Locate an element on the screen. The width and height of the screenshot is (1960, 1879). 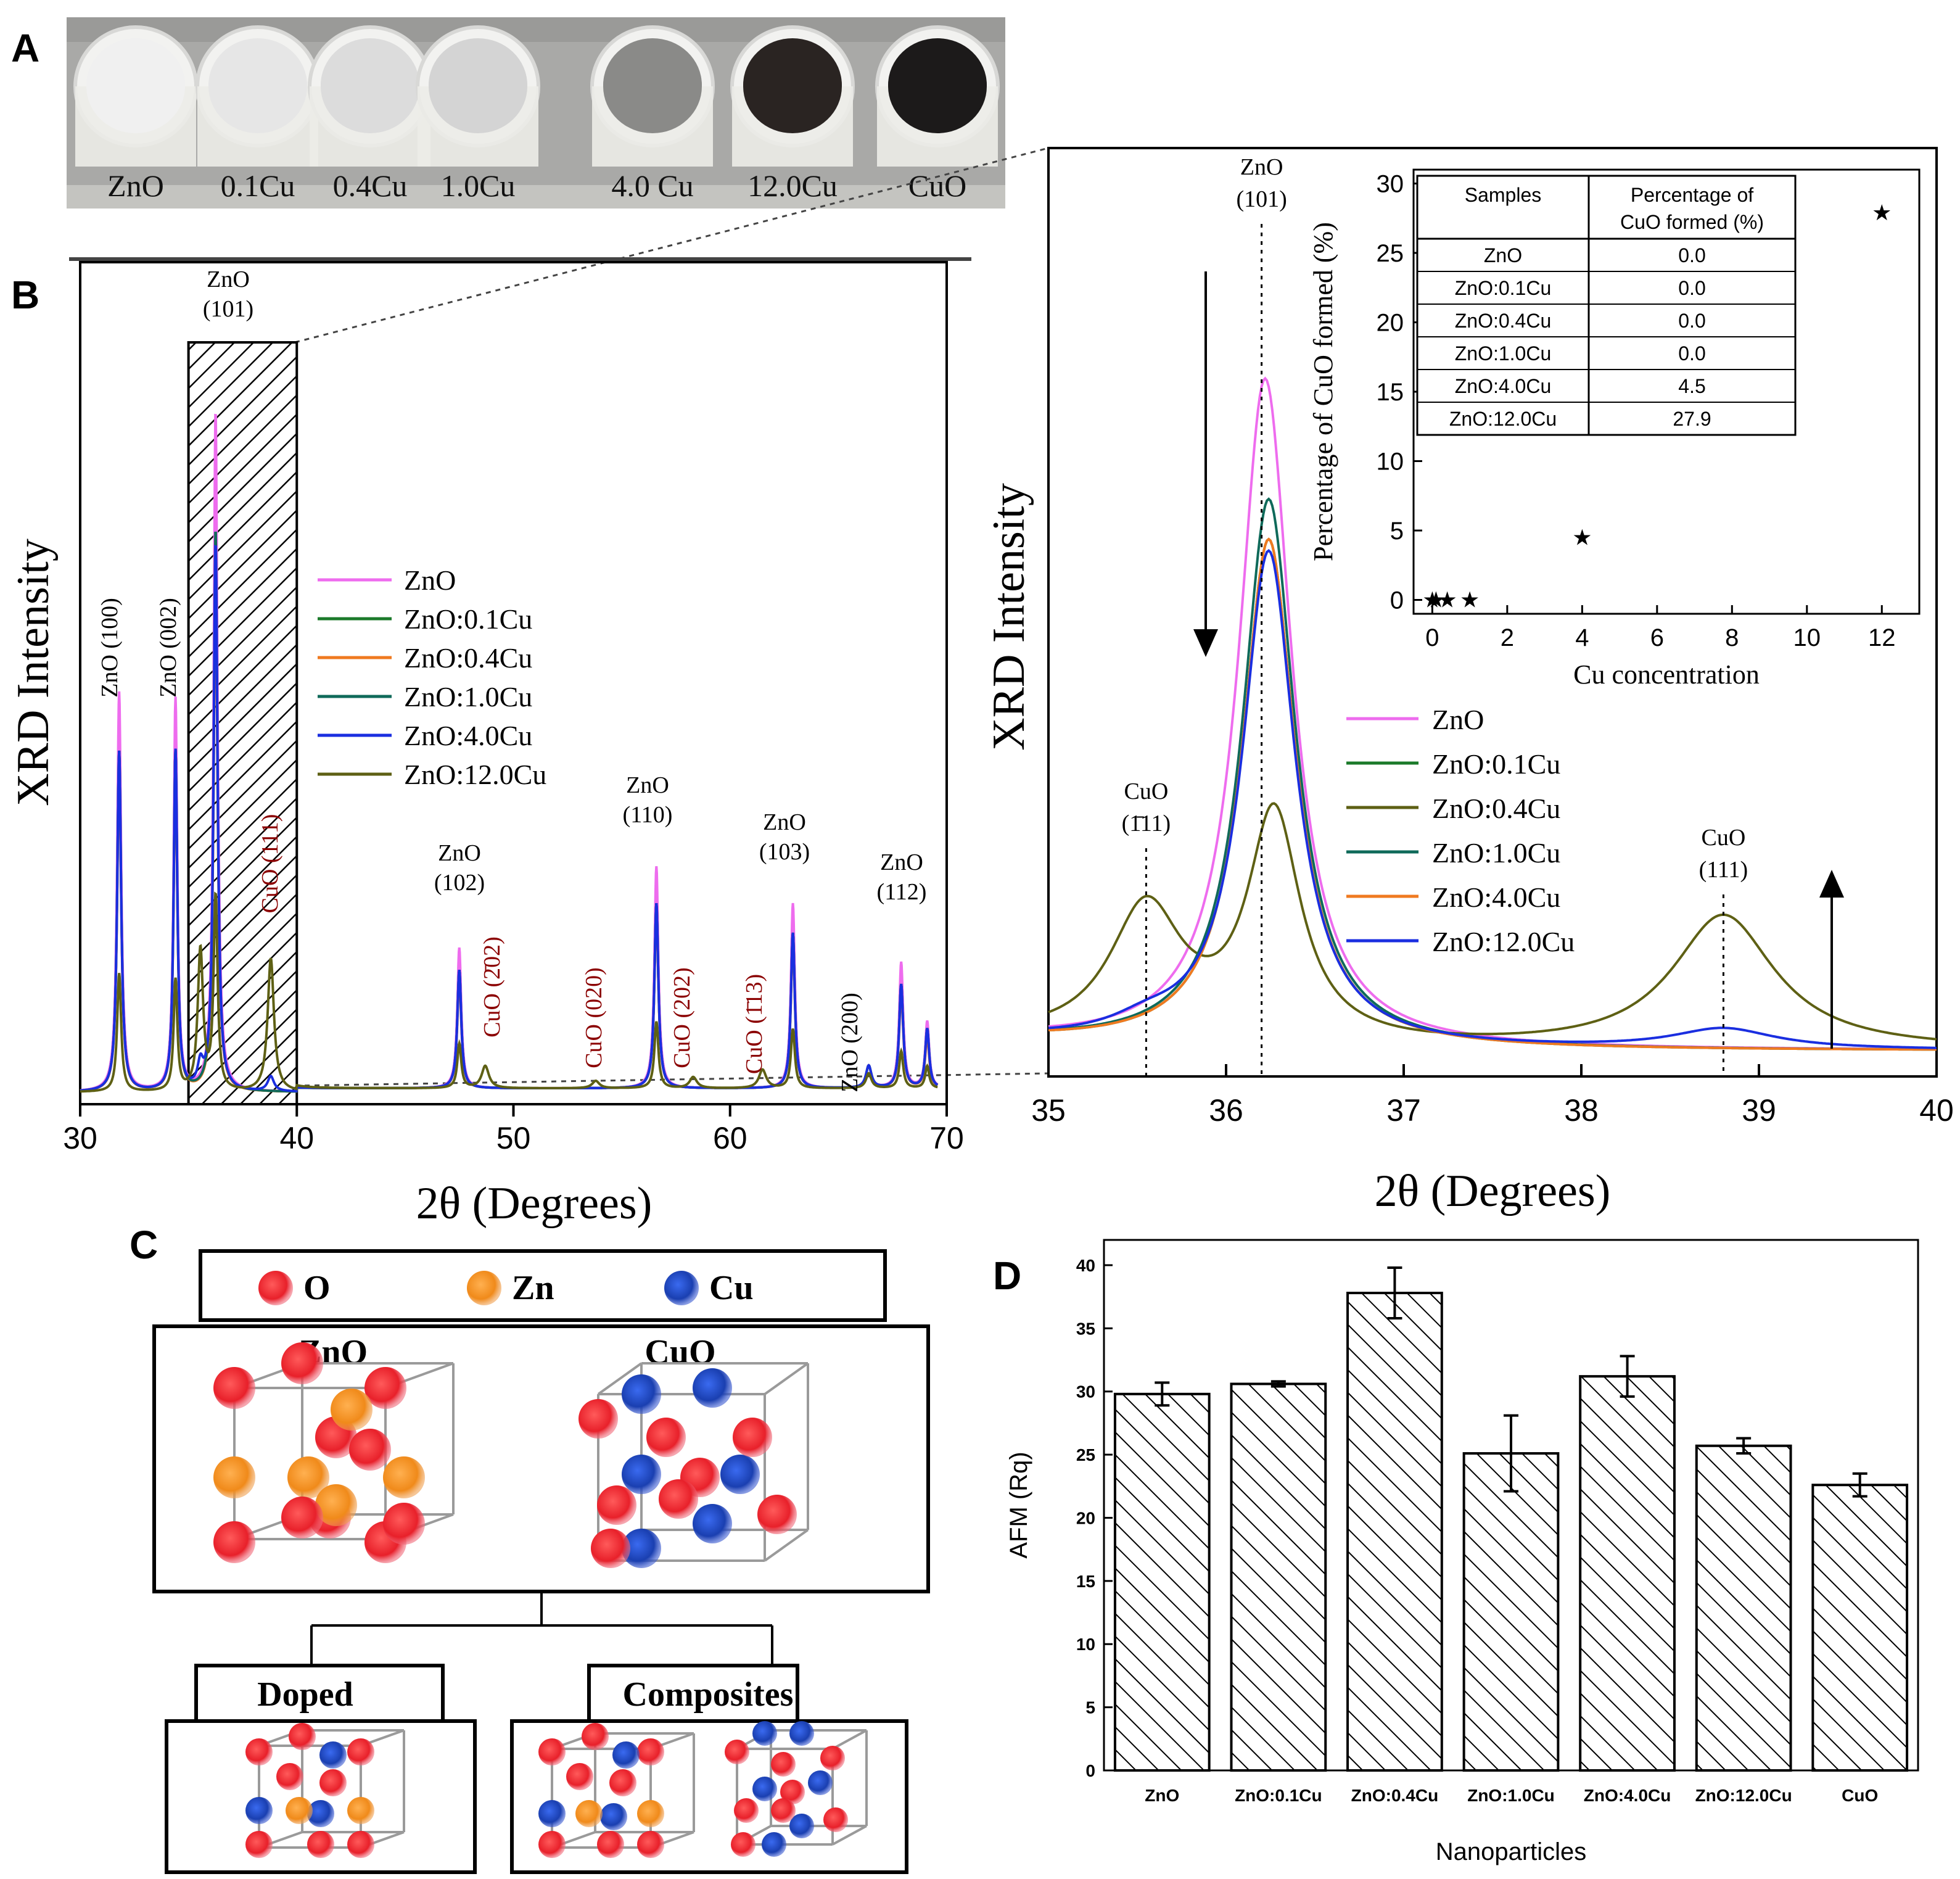
inset-y-tick-label: 10 is located at coordinates (1390, 462).